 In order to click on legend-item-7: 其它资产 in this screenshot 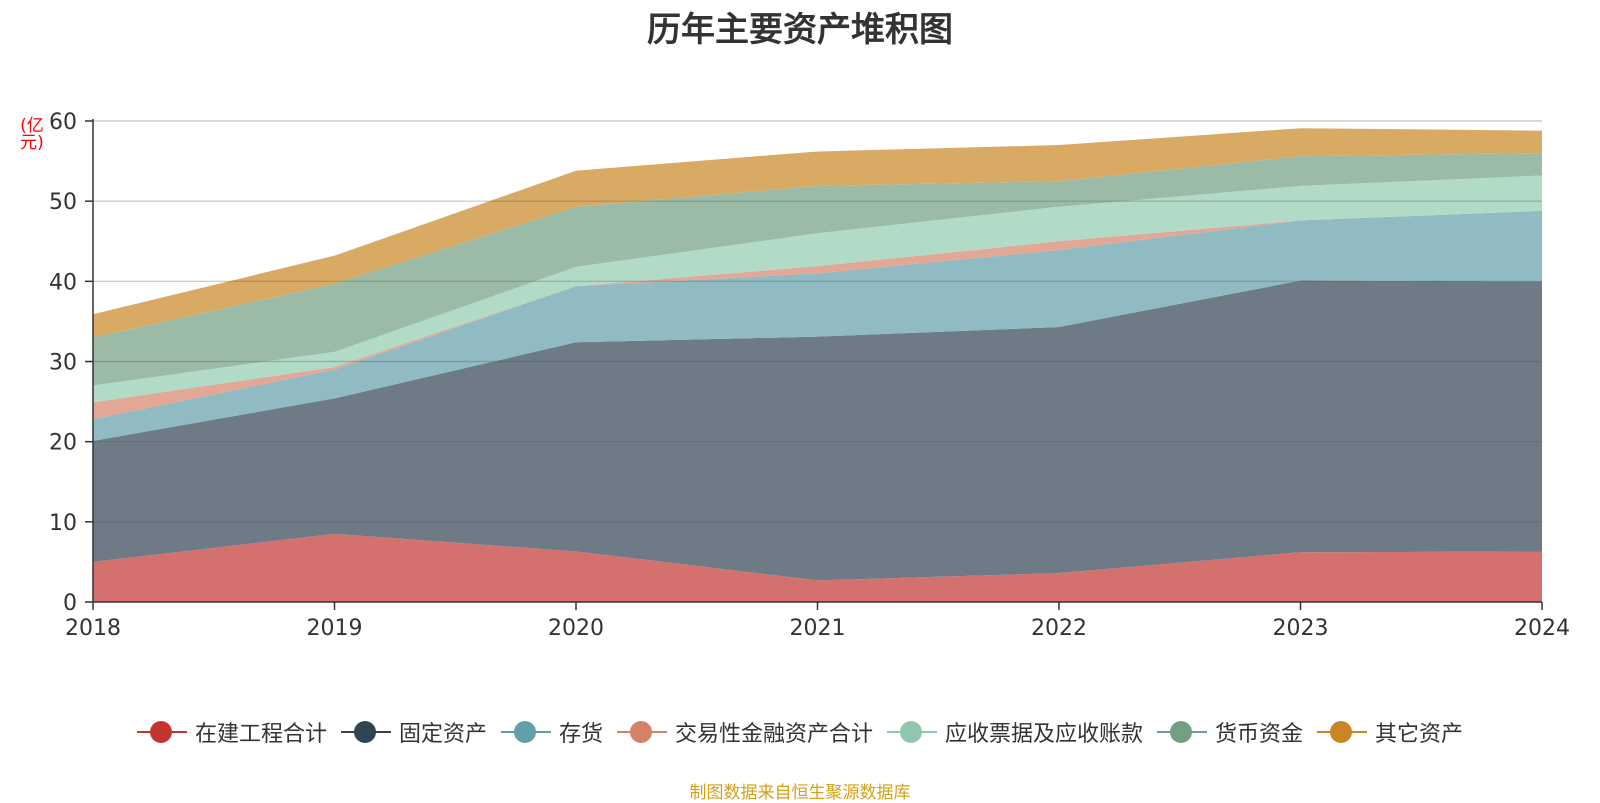, I will do `click(1390, 732)`.